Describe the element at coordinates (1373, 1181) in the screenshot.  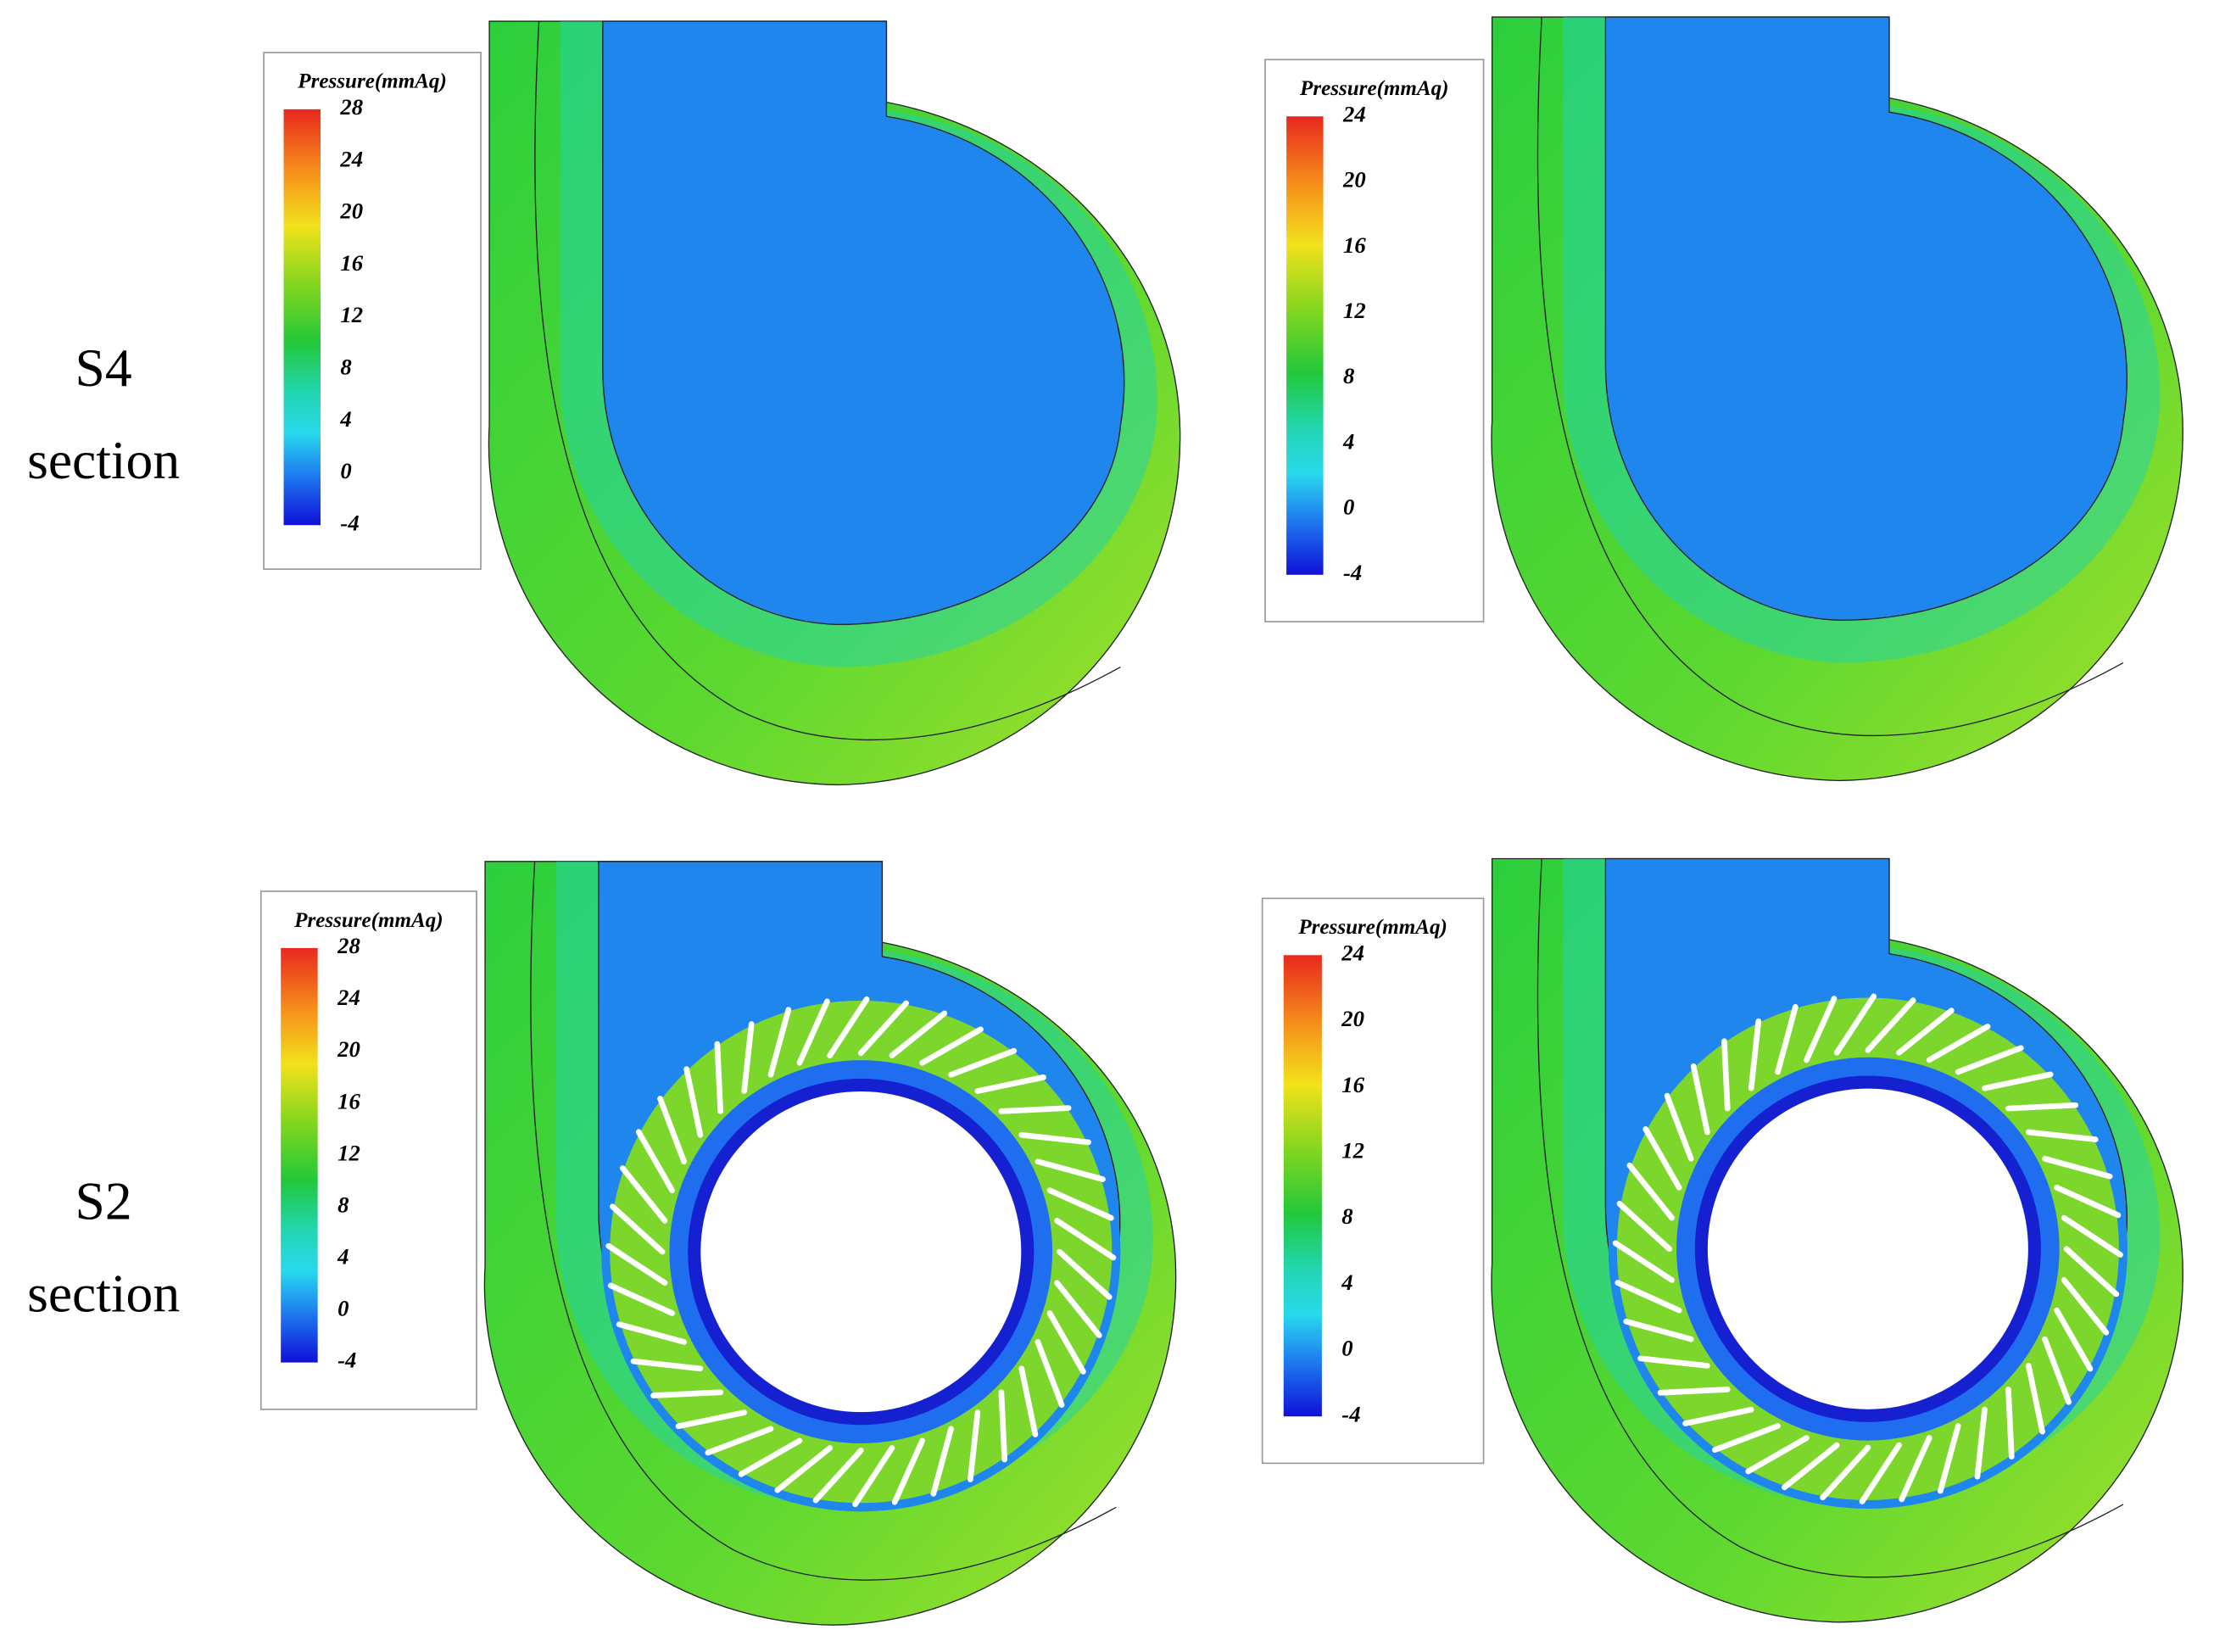
I see `legend: Pressure(mmAq)24 20 16 12 8 4 0 -4` at that location.